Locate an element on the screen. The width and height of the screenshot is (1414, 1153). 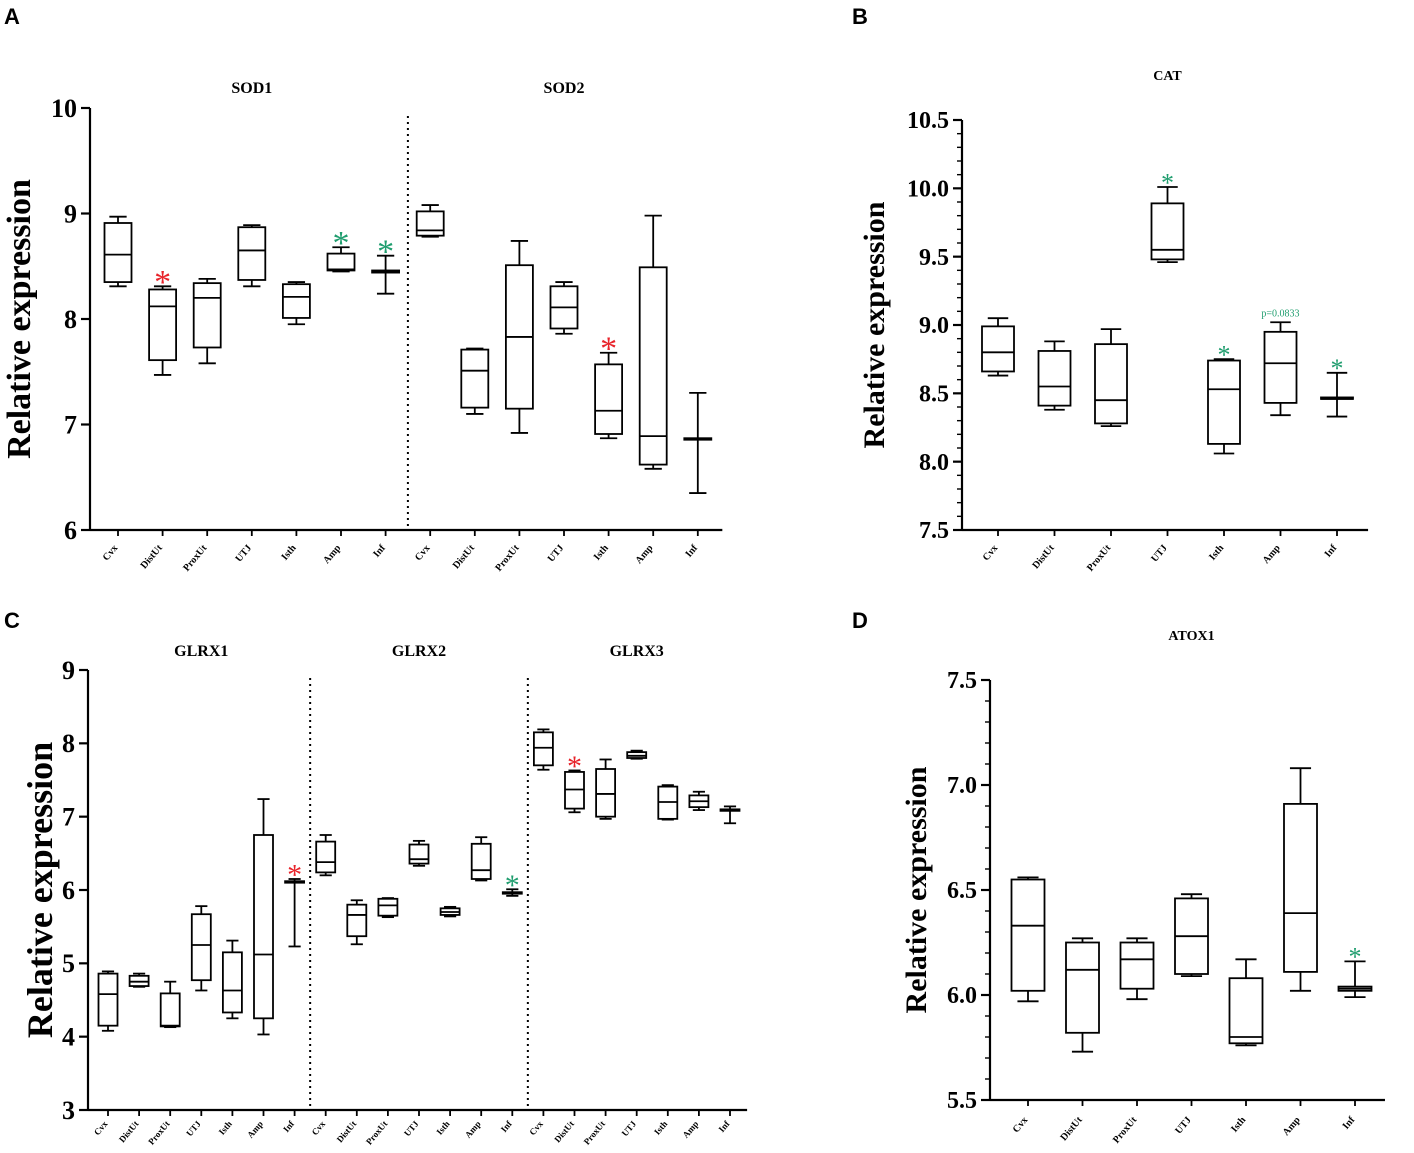
box-atox1-distut is located at coordinates (1082, 995).